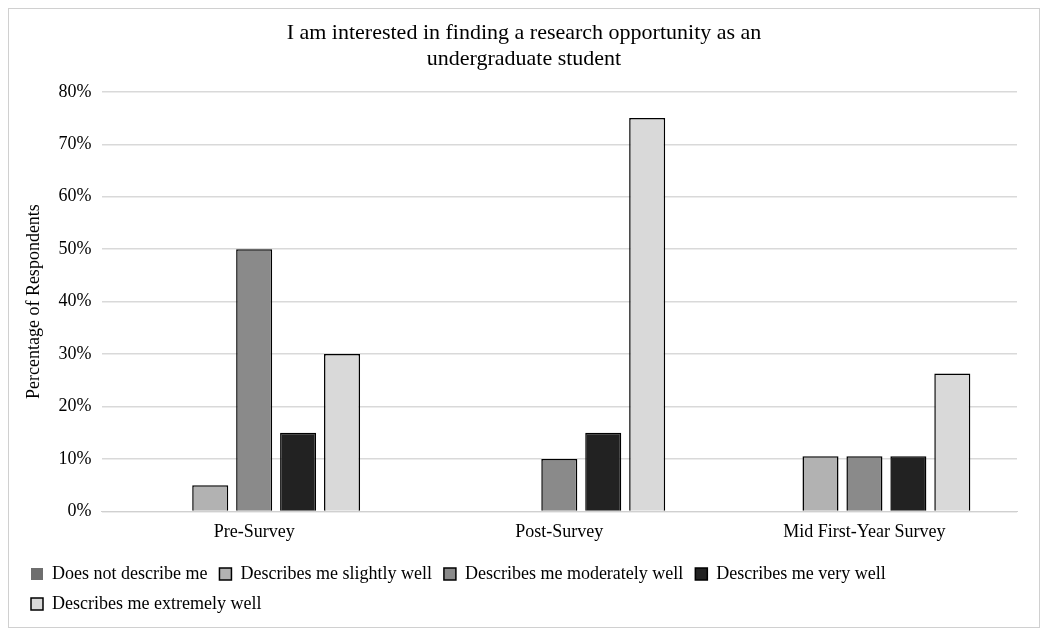 Image resolution: width=1048 pixels, height=638 pixels. What do you see at coordinates (336, 572) in the screenshot?
I see `legend-label: Describes me slightly well` at bounding box center [336, 572].